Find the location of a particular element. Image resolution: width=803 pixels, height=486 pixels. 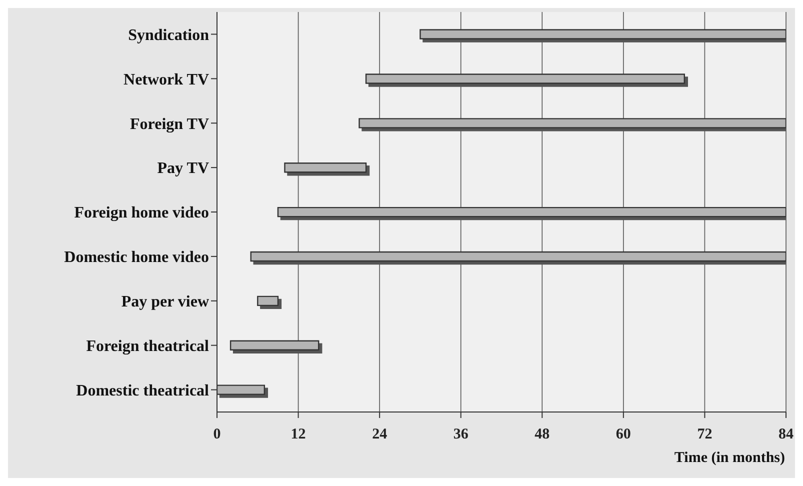

y-tick-label: Syndication is located at coordinates (169, 35).